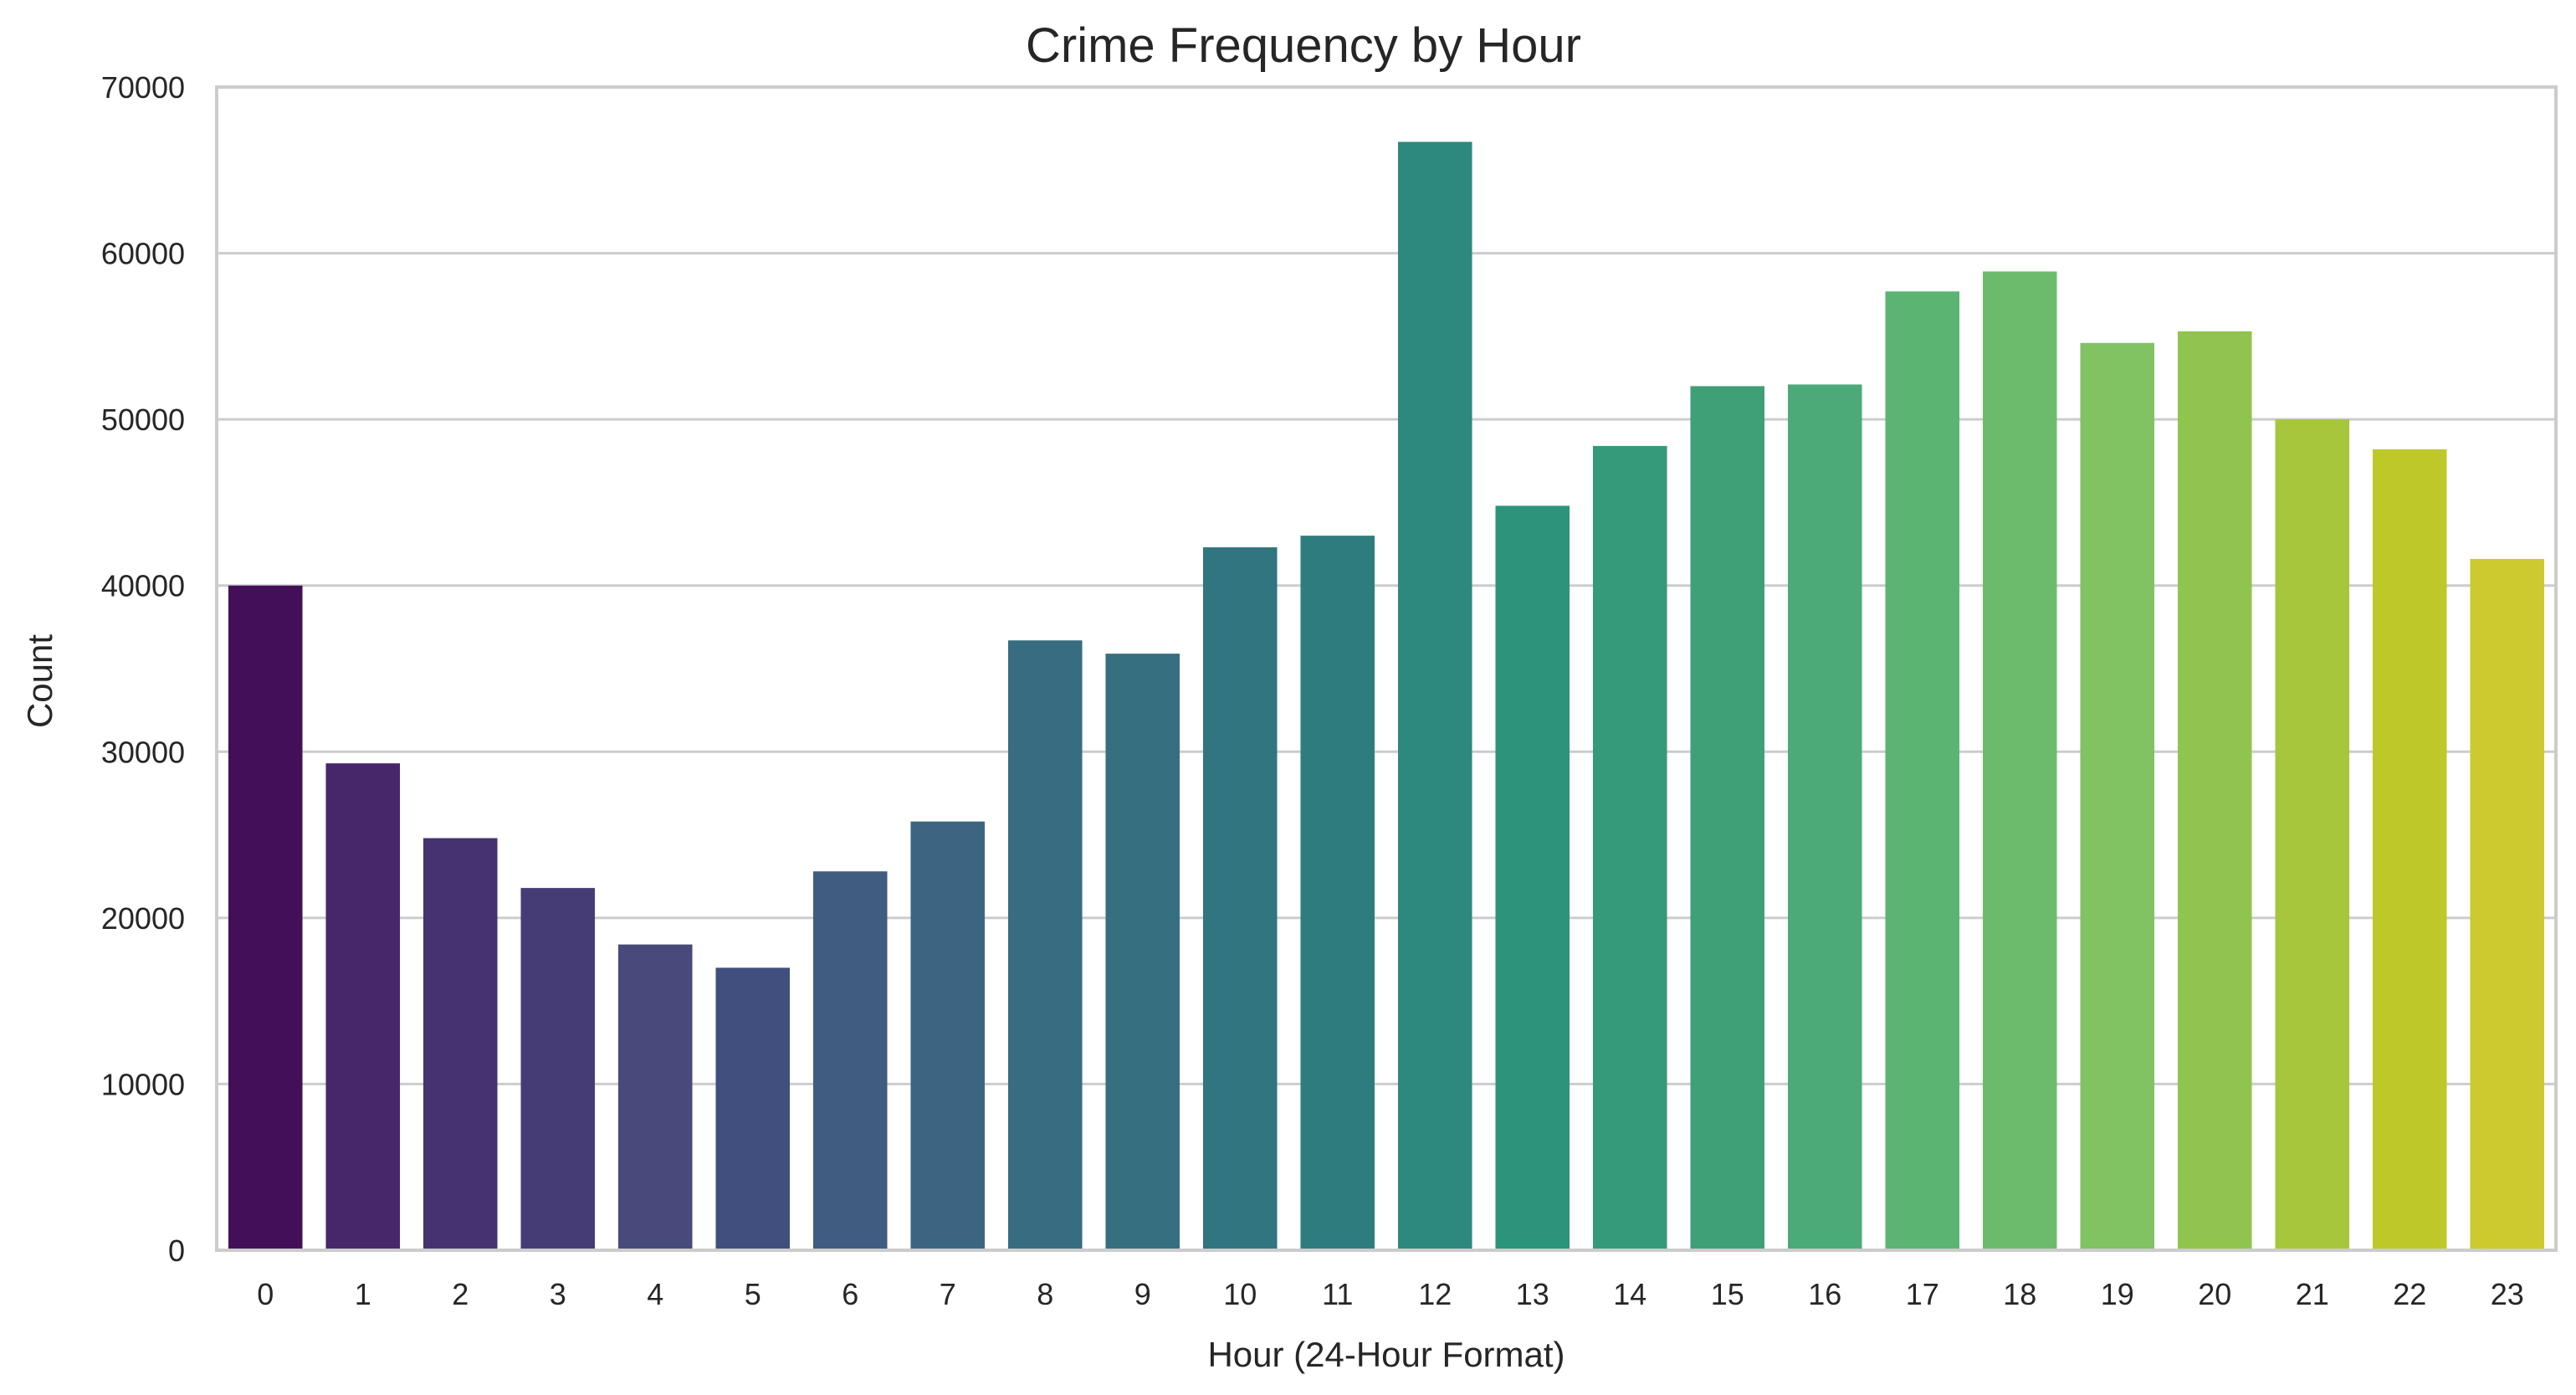  What do you see at coordinates (753, 1294) in the screenshot?
I see `x-tick-label: 5` at bounding box center [753, 1294].